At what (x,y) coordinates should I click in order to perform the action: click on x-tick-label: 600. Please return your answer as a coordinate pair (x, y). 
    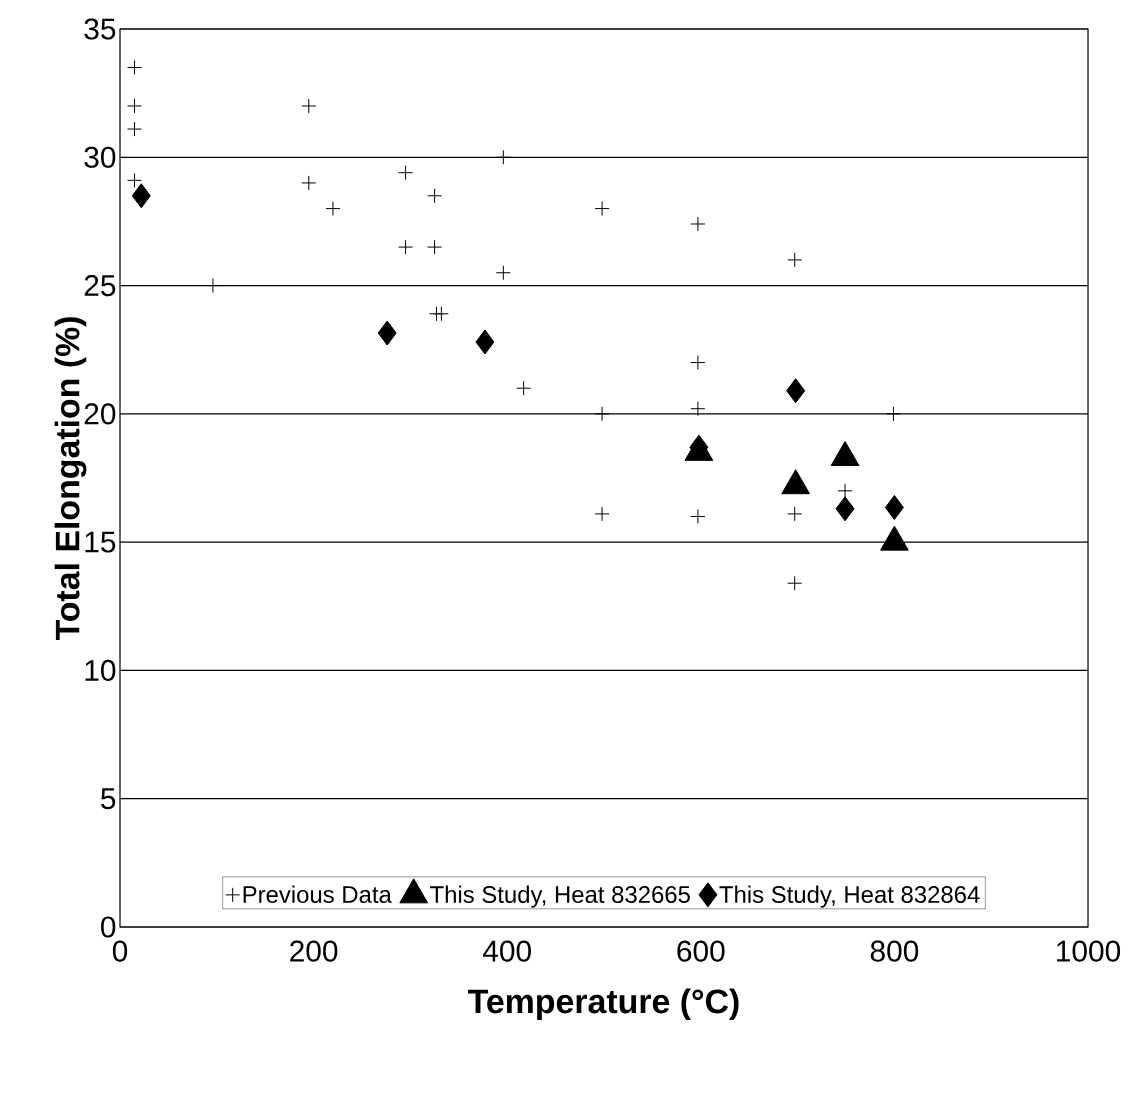
    Looking at the image, I should click on (701, 951).